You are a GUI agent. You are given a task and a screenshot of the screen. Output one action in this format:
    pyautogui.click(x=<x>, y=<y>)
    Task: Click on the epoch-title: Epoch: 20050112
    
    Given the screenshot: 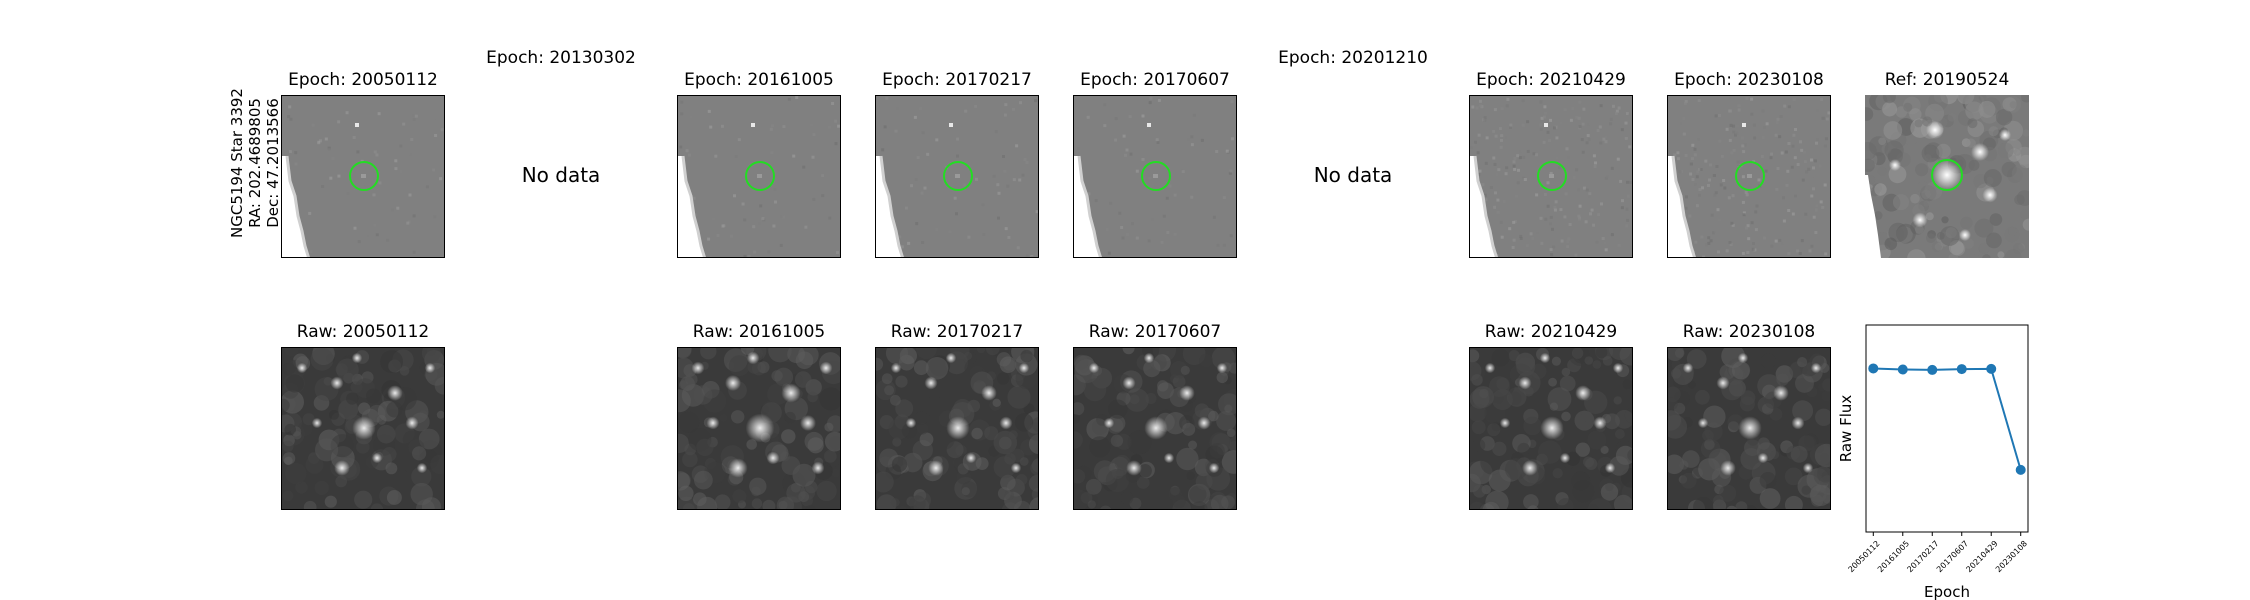 What is the action you would take?
    pyautogui.click(x=363, y=80)
    